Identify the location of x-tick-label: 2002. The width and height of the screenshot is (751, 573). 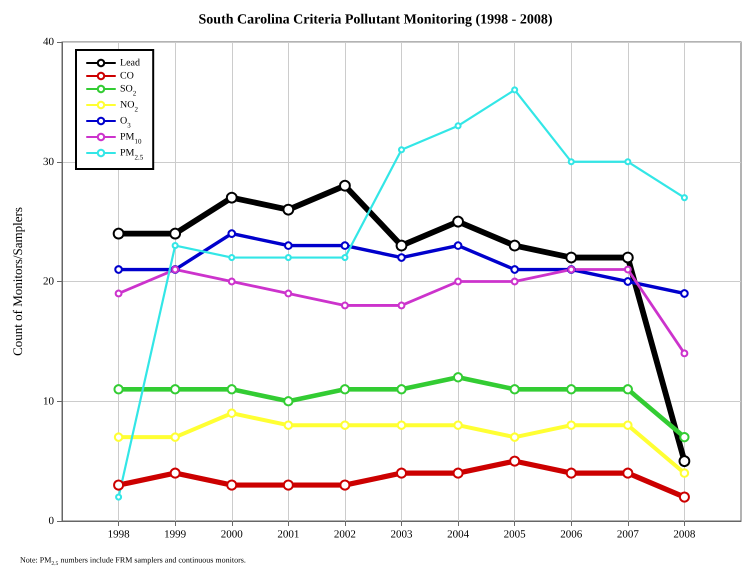
(345, 534).